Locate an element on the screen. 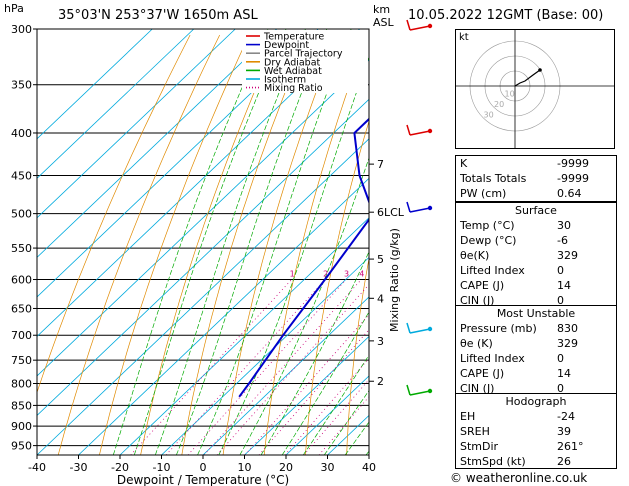  hodograph-end-marker is located at coordinates (540, 70).